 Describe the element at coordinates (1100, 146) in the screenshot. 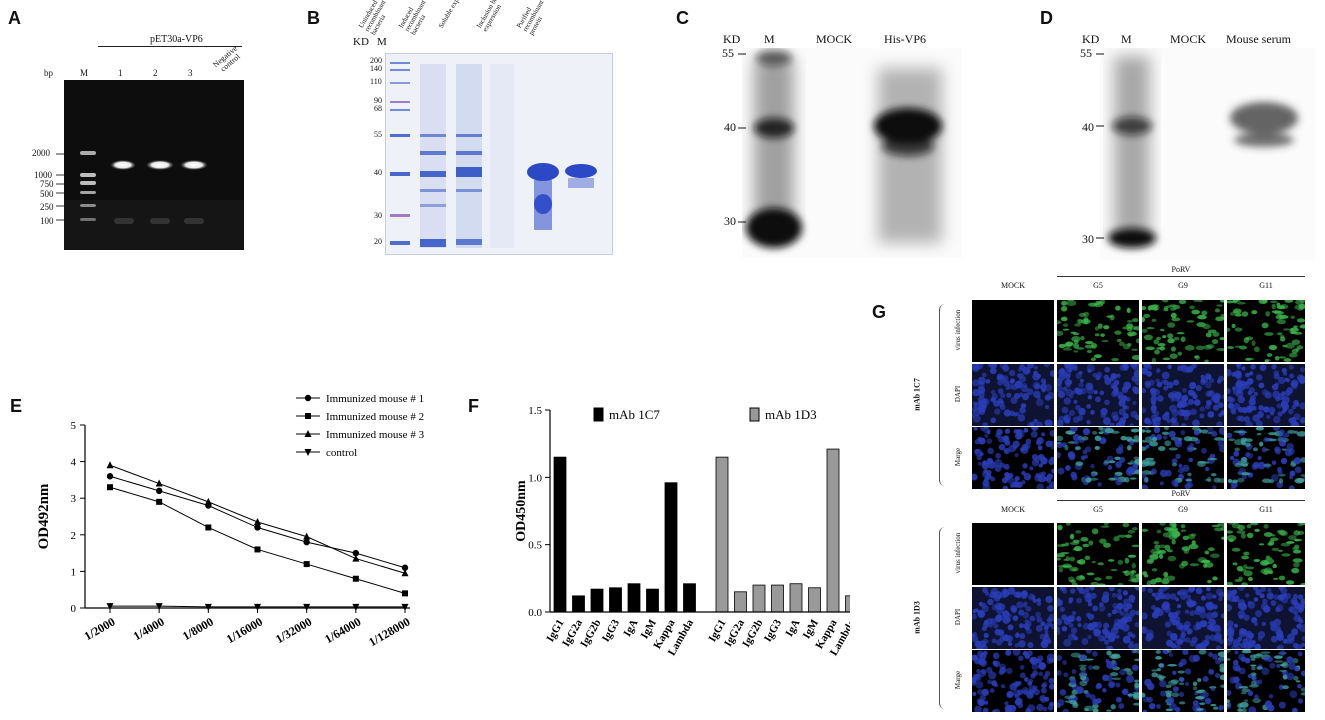

I see `wb-d-ticks` at that location.